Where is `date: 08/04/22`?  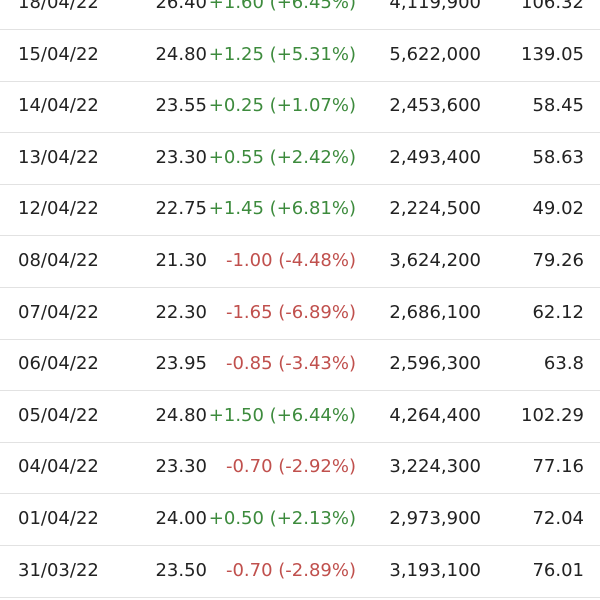
date: 08/04/22 is located at coordinates (58, 260).